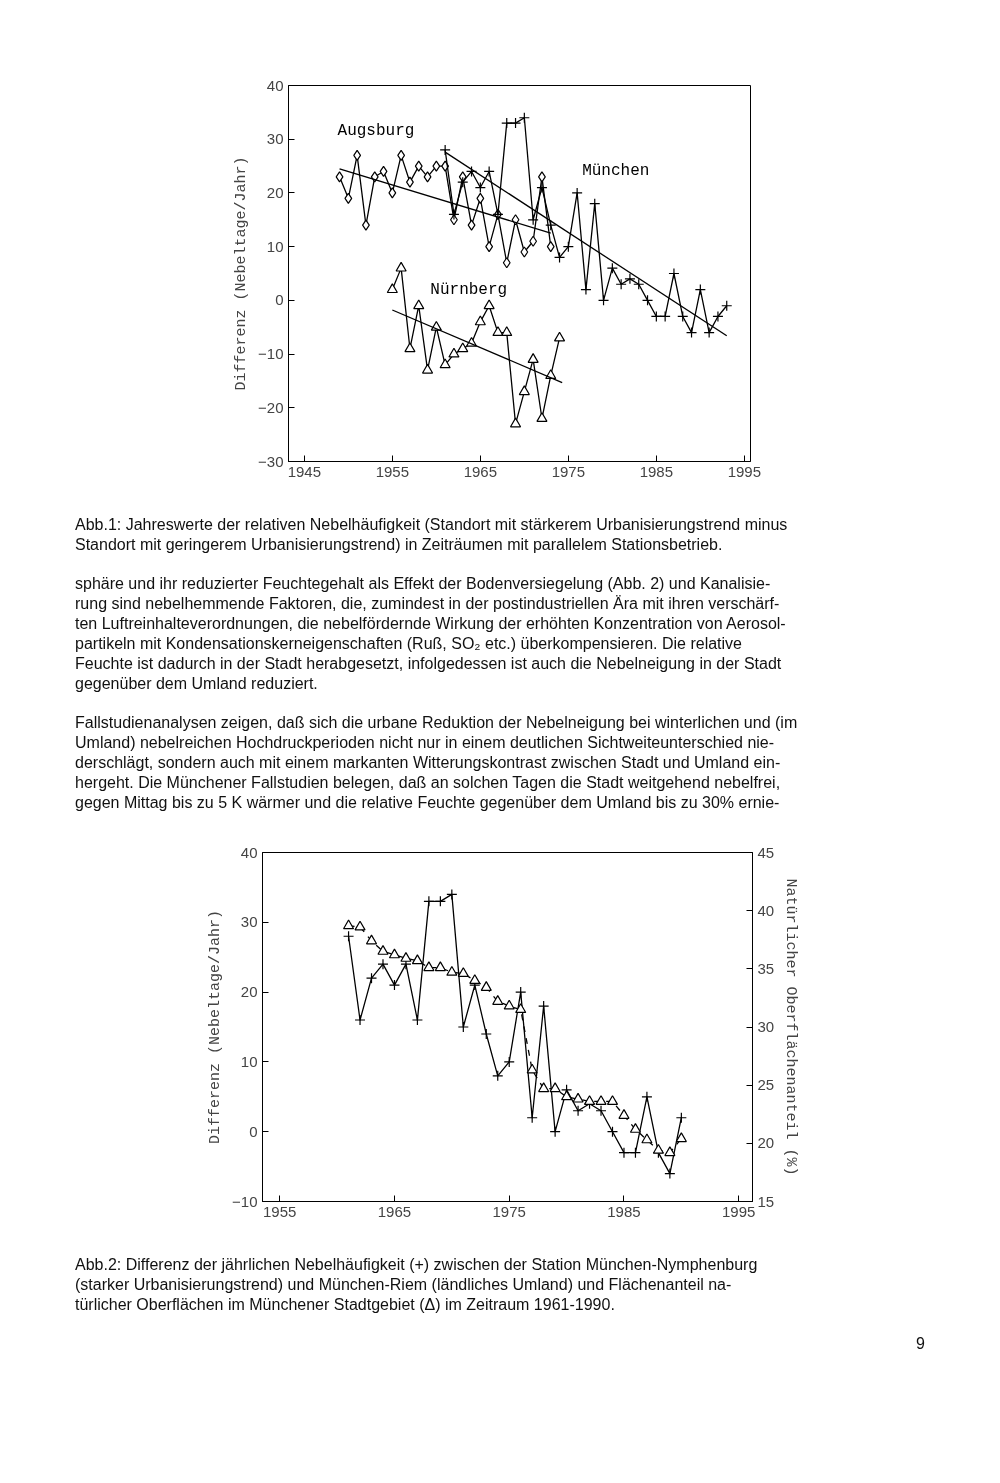 The image size is (1000, 1483). Describe the element at coordinates (430, 634) in the screenshot. I see `text: sphäre und ihr reduzierter Feuchtegehalt als Effekt der Bodenversiegelung (Abb. 2) und Kanalisie- rung sind nebelhemmende Faktoren, die, zumindest in der postindustriellen Ära mit ihren verschärf- ten Luftreinhalteverordnungen, die nebelfördernde Wirkung der erhöhten Konzentration von Aerosol- partikeln mit Kondensationskerneigenschaften (Ruß, SO₂ etc.) überkompensieren. Die relative Feuchte ist dadurch in der Stadt herabgesetzt, infolgedessen ist auch die Nebelneigung in der Stadt gegenüber dem Umland reduziert.` at that location.